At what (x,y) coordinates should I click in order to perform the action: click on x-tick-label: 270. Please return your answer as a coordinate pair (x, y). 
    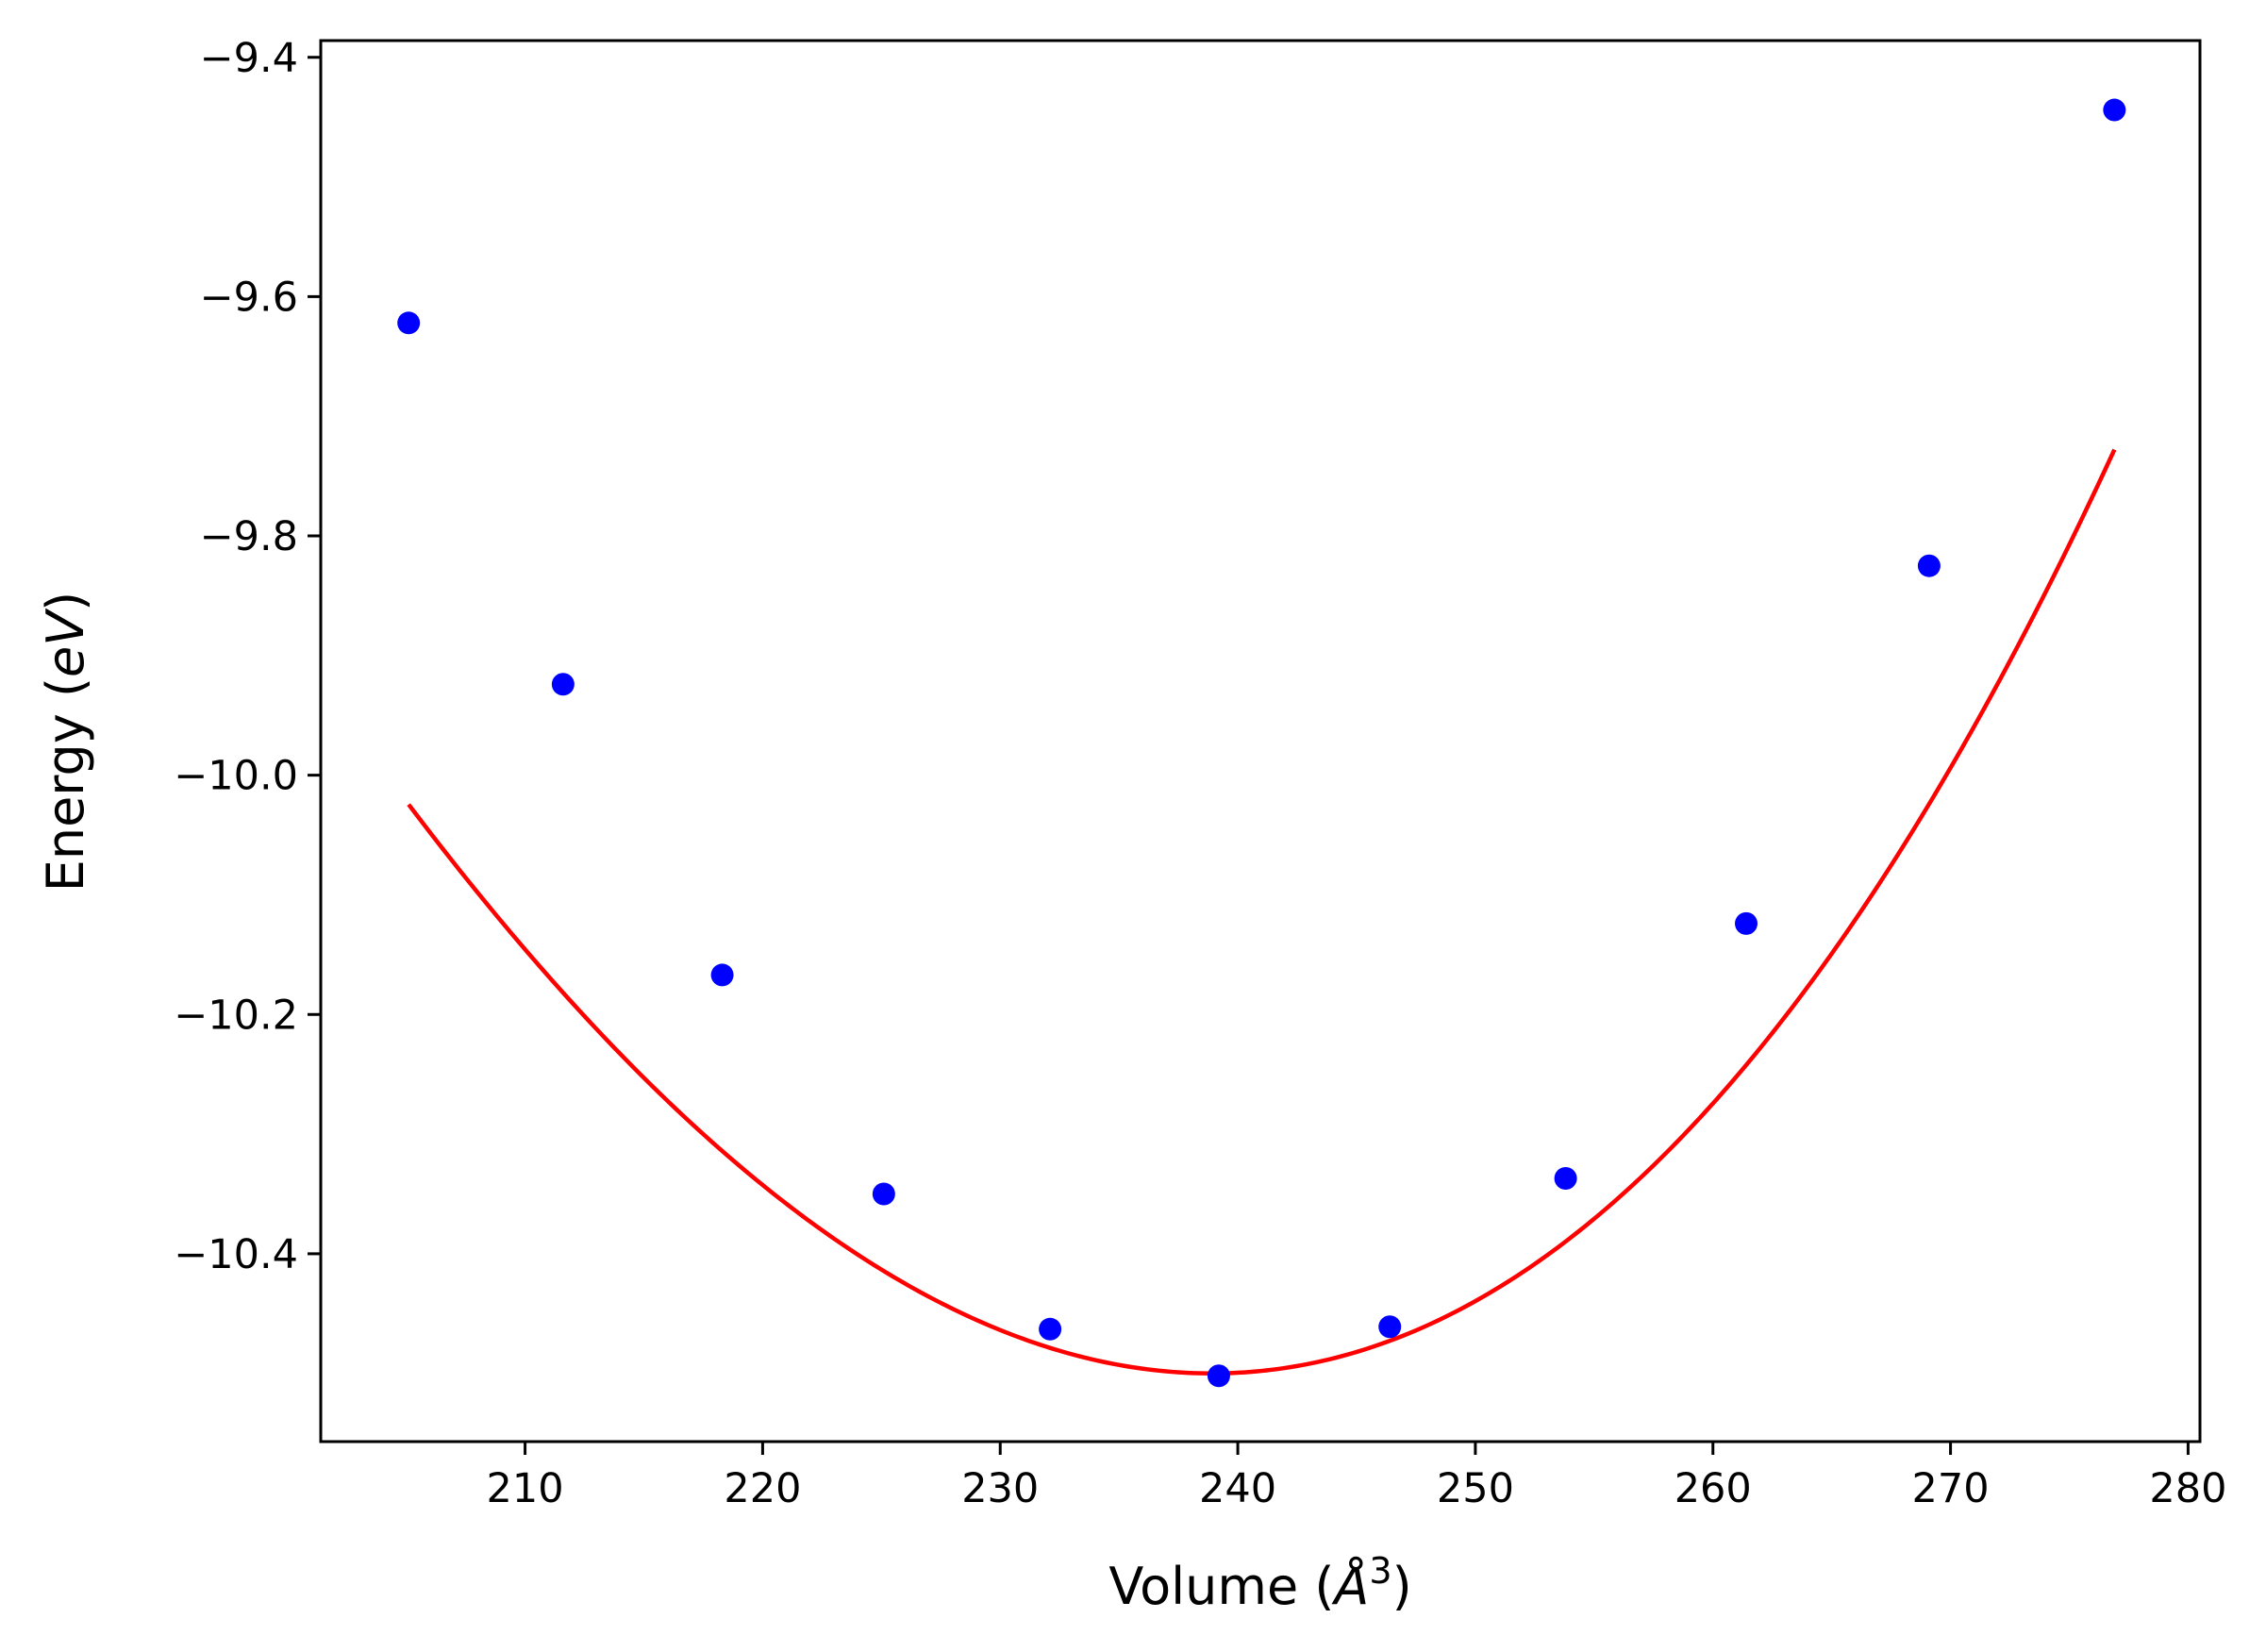
    Looking at the image, I should click on (1951, 1488).